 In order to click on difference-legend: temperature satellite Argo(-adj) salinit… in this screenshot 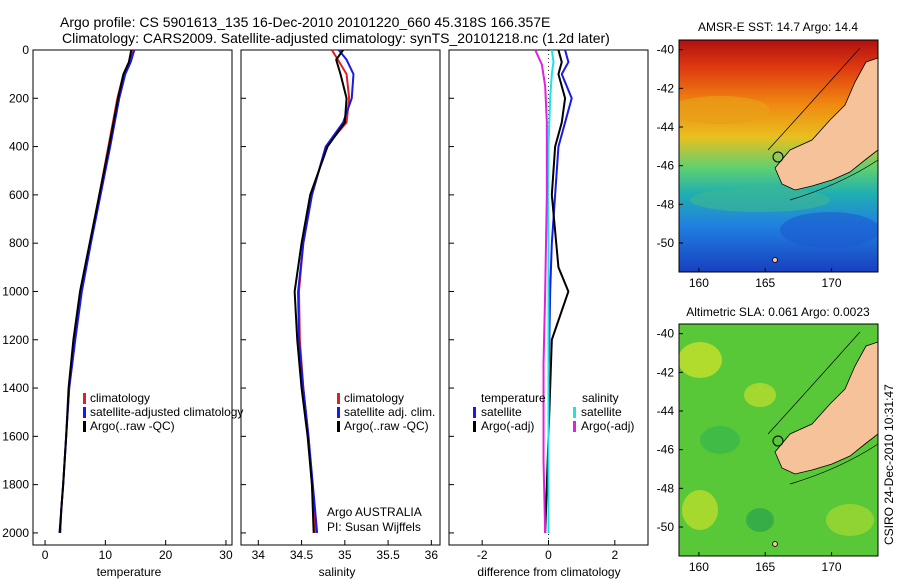, I will do `click(553, 412)`.